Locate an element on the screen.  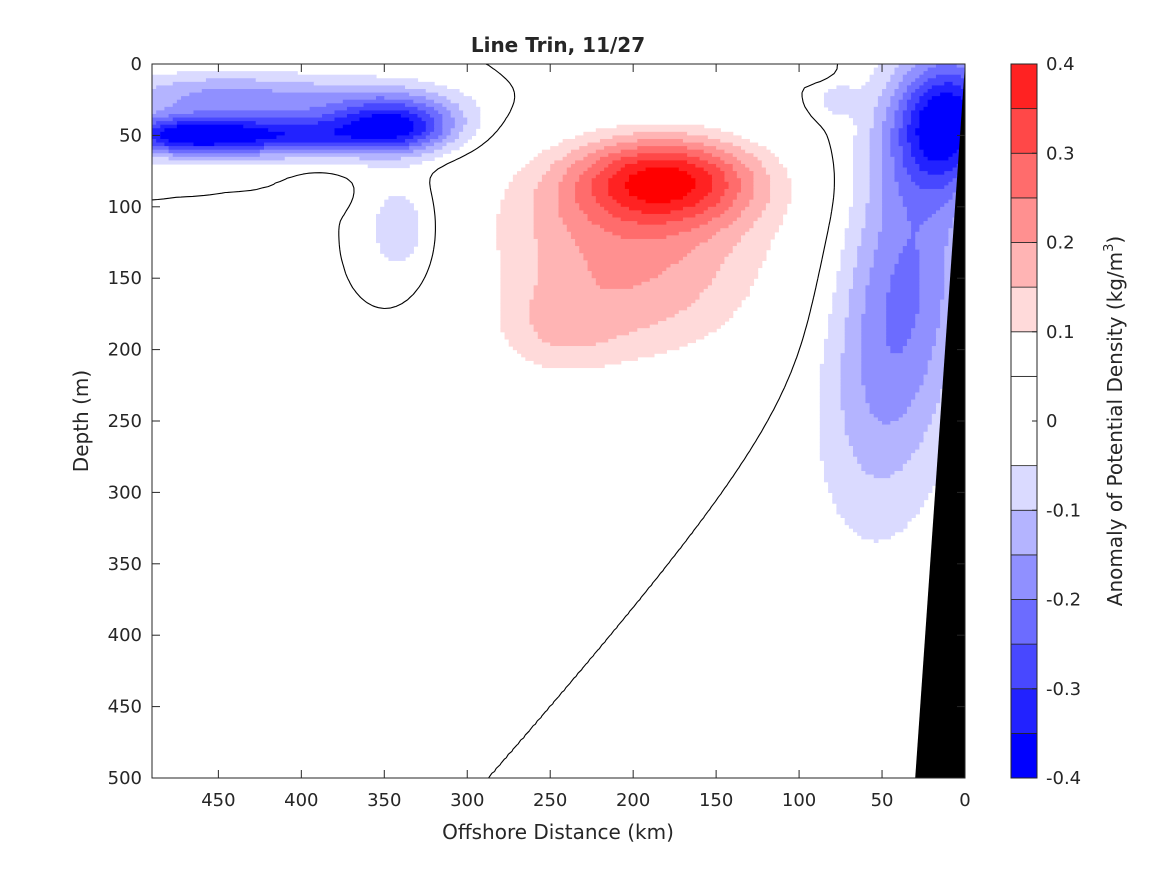
colorbar-tick-label: -0.4 is located at coordinates (1063, 778).